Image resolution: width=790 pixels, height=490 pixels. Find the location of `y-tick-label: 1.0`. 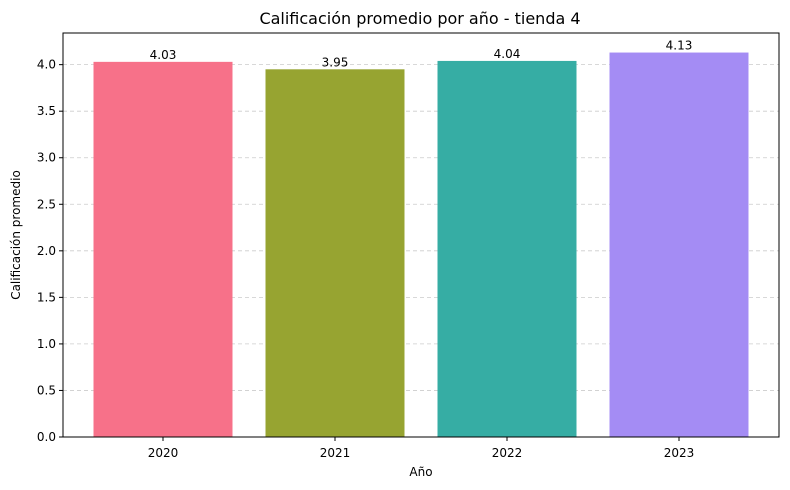

y-tick-label: 1.0 is located at coordinates (46, 344).